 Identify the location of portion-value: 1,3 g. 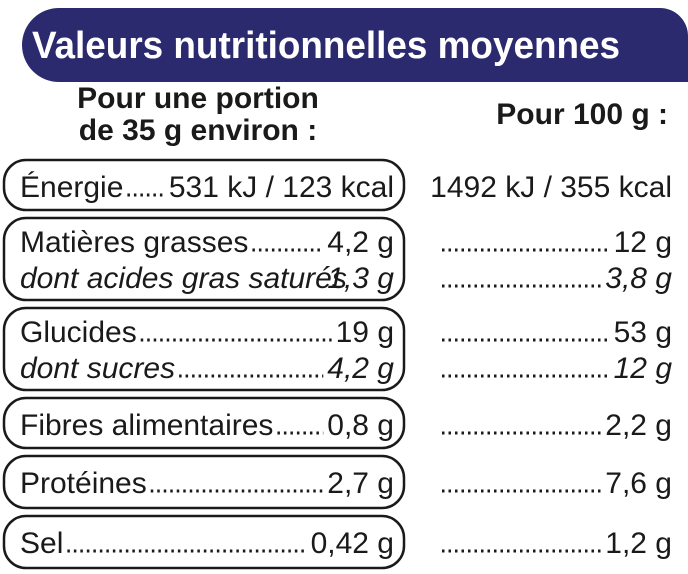
(360, 278).